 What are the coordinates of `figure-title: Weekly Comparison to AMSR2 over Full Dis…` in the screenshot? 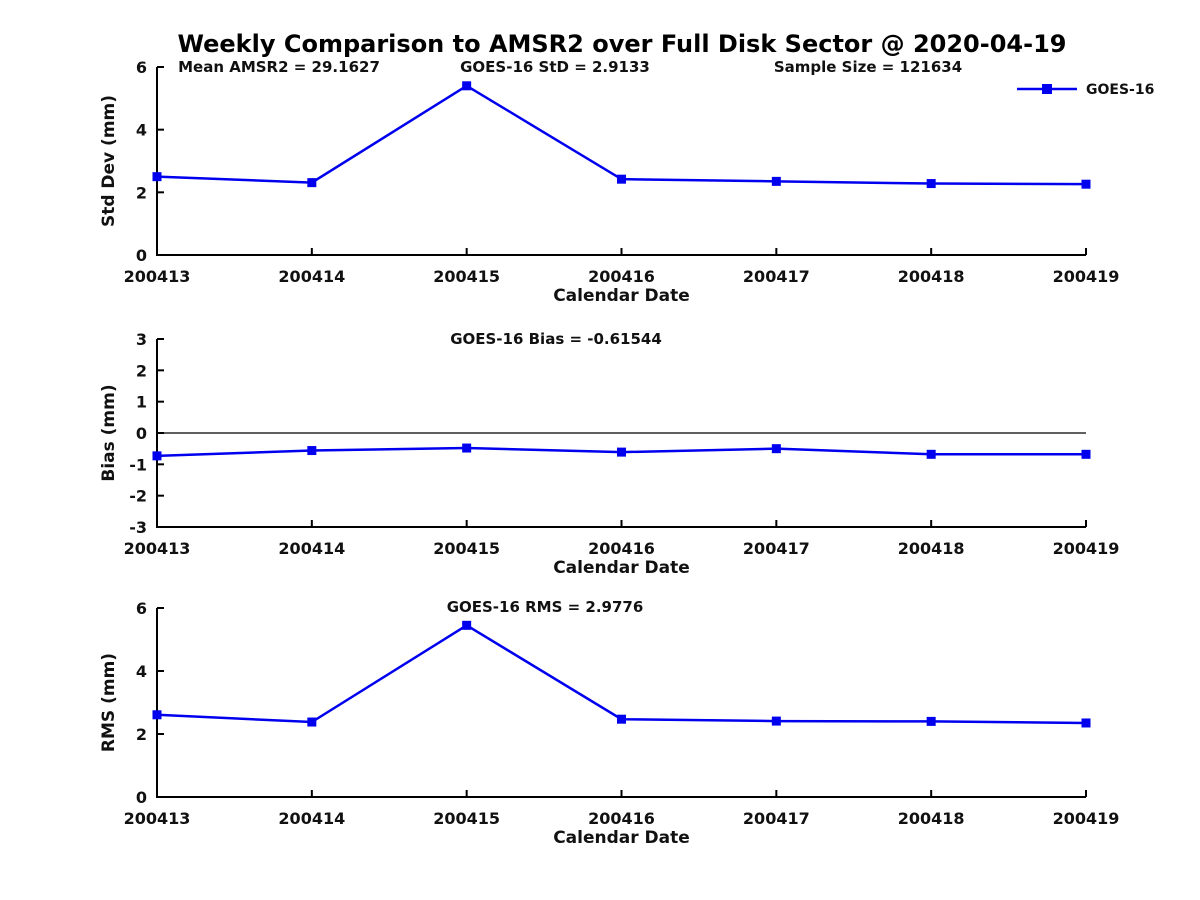 It's located at (622, 44).